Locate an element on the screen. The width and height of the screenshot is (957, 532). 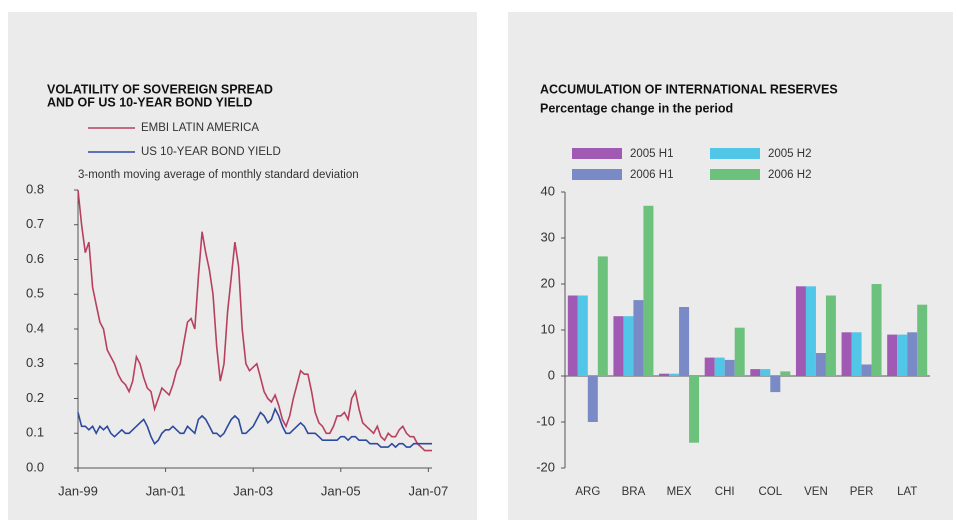
legend-label: 2006 H2 is located at coordinates (789, 175).